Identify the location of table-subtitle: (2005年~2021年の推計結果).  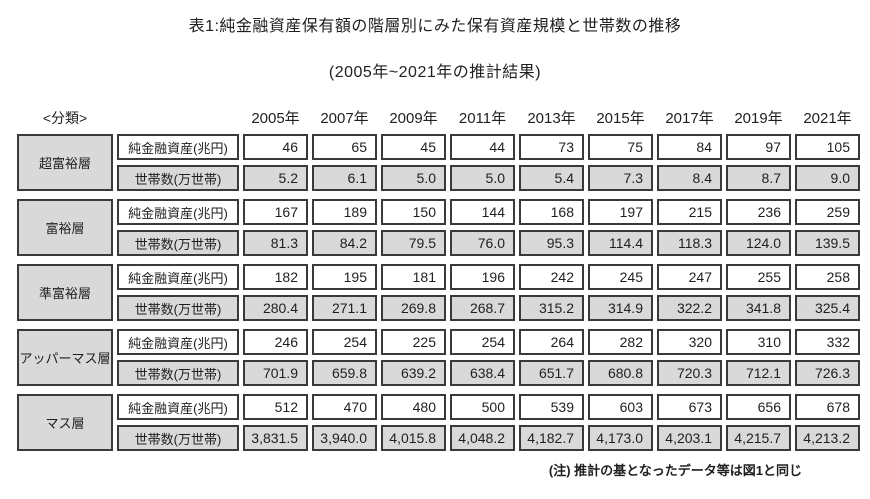
(435, 72).